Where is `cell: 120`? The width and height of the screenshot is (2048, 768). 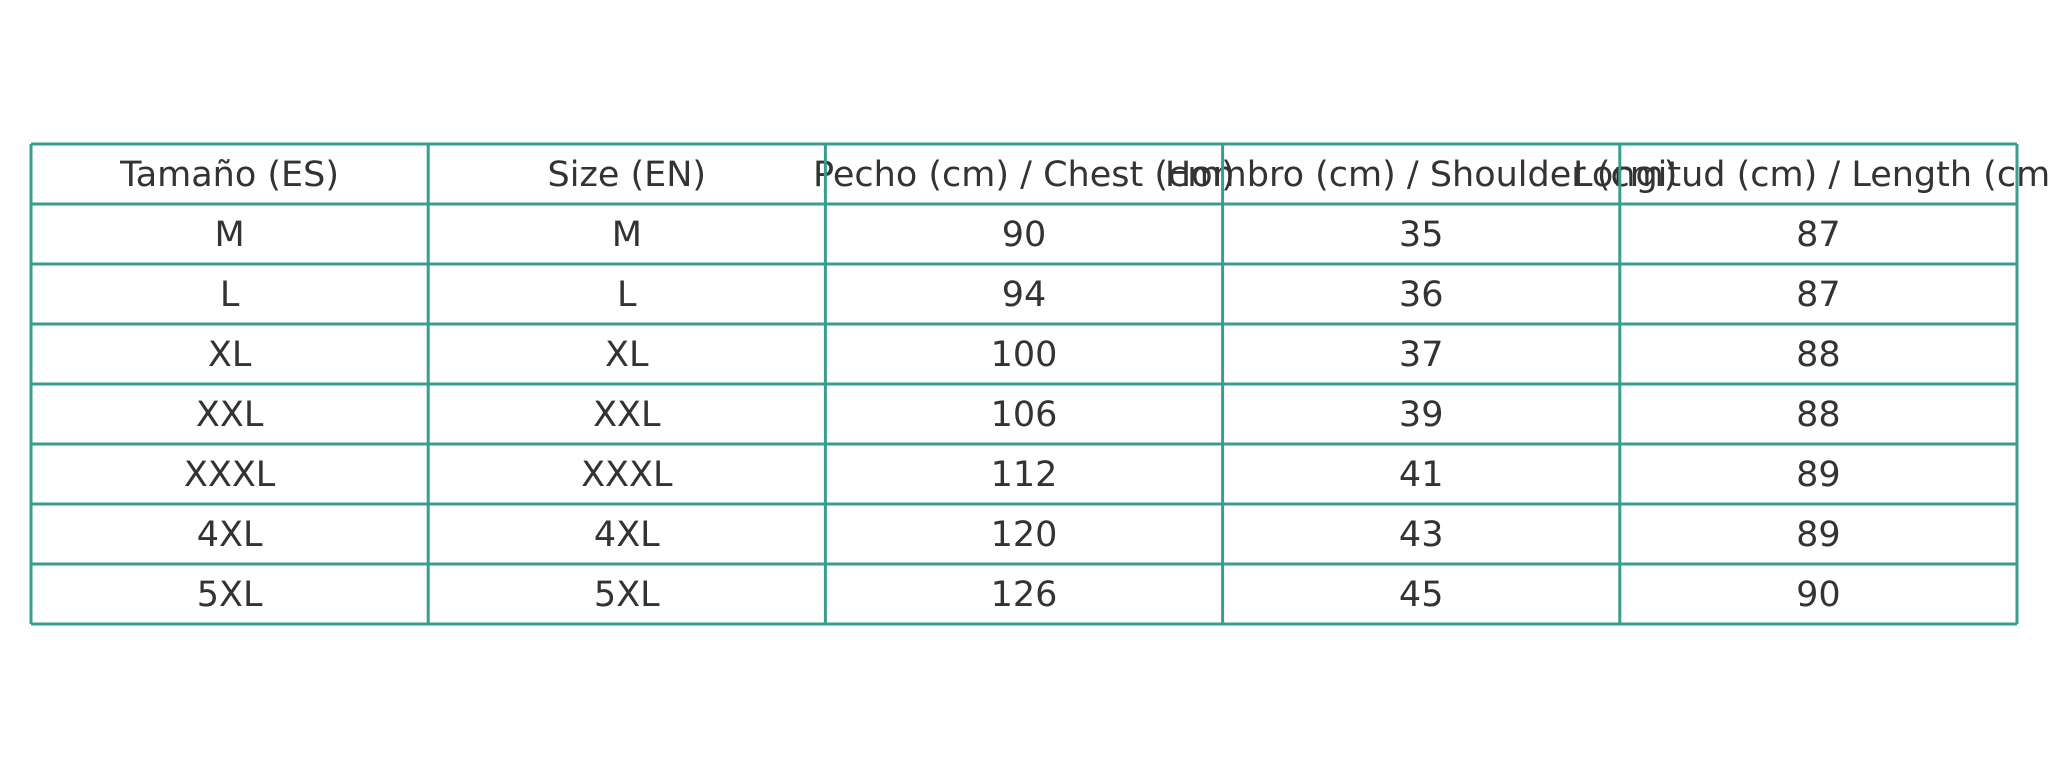
cell: 120 is located at coordinates (1024, 535).